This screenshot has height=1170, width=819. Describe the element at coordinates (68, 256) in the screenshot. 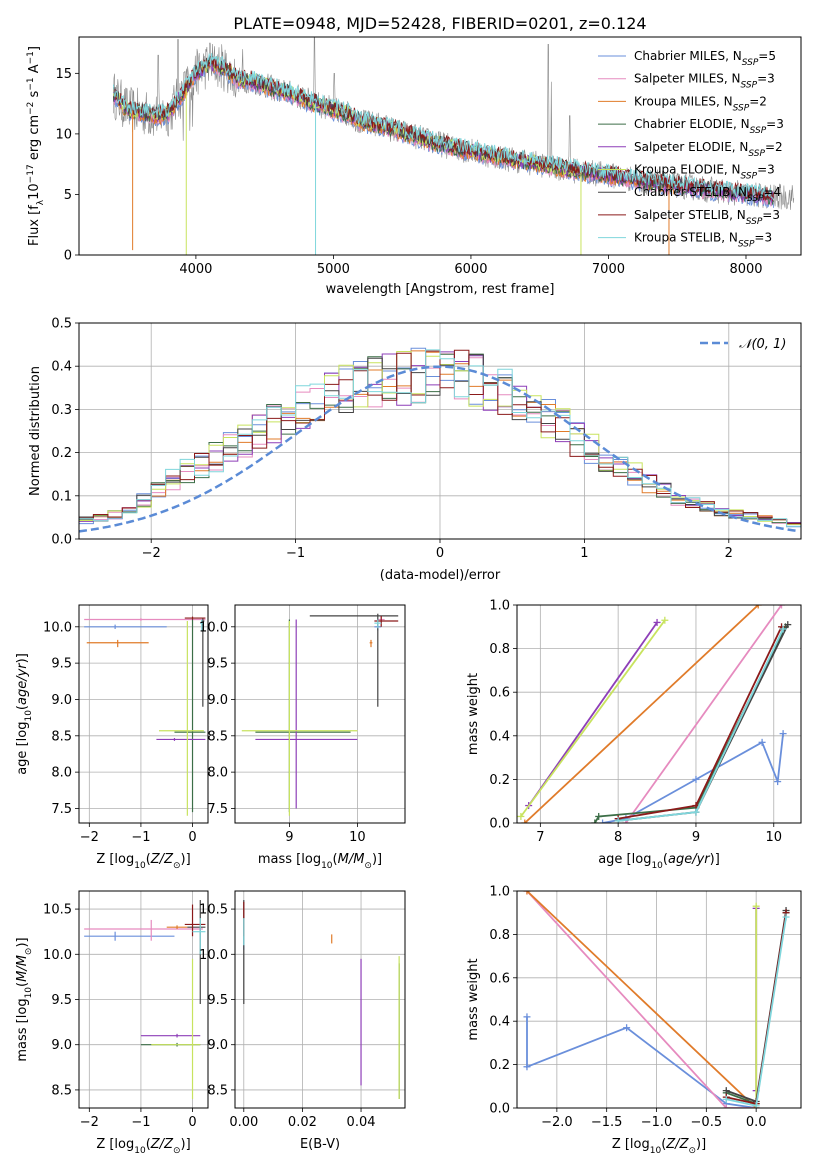

I see `y-tick-label: 0` at that location.